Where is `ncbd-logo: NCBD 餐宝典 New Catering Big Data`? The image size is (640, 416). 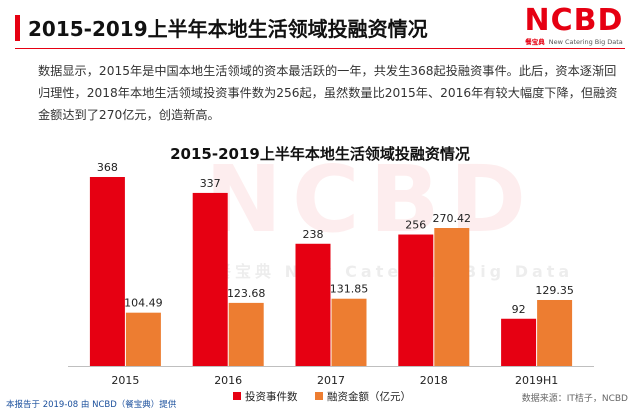
ncbd-logo: NCBD 餐宝典 New Catering Big Data is located at coordinates (574, 27).